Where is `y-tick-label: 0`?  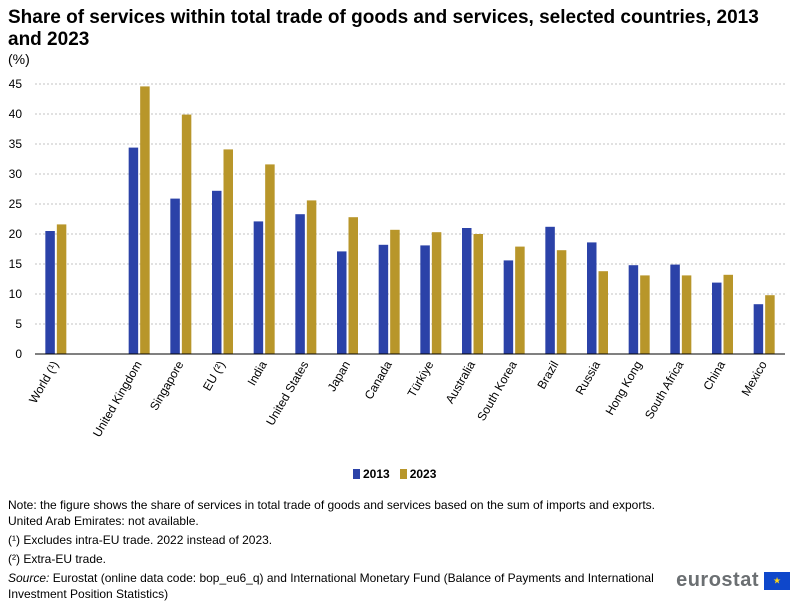 y-tick-label: 0 is located at coordinates (18, 354).